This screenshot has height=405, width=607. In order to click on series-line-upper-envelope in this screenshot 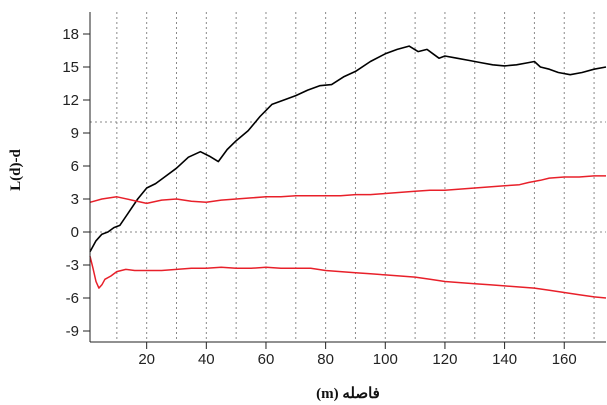, I will do `click(347, 190)`.